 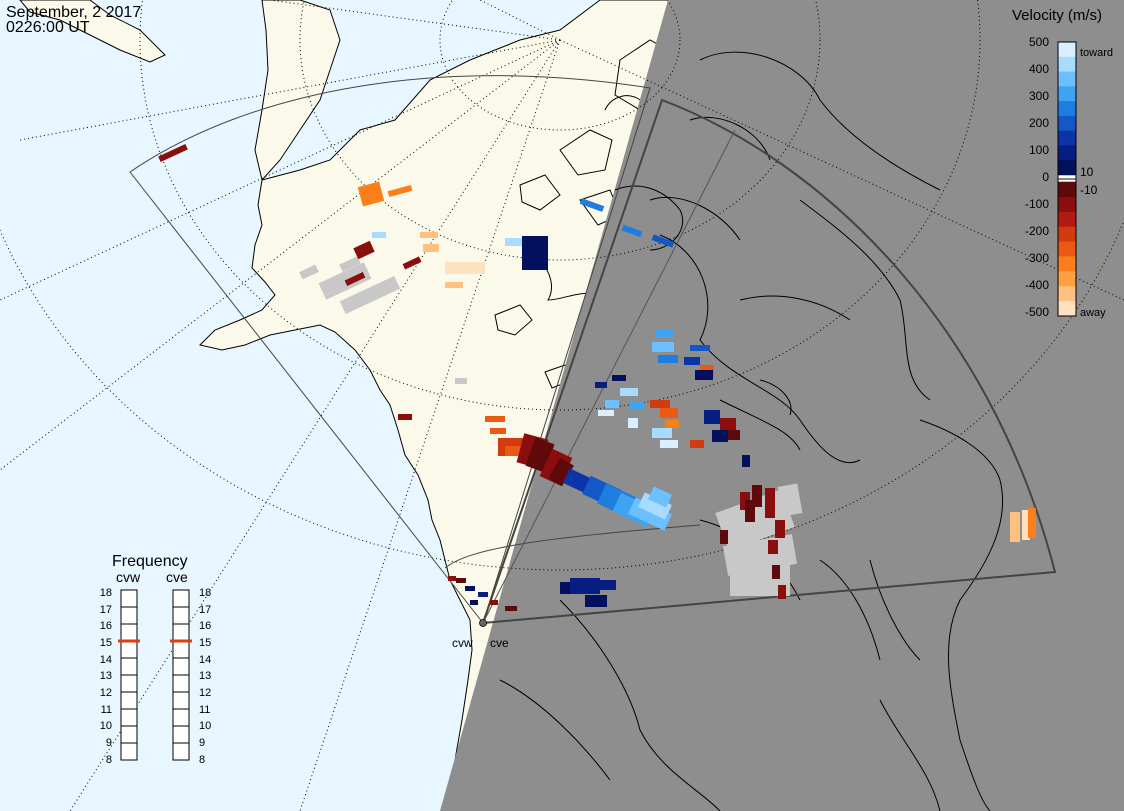 I want to click on colorbar-away, so click(x=1067, y=249).